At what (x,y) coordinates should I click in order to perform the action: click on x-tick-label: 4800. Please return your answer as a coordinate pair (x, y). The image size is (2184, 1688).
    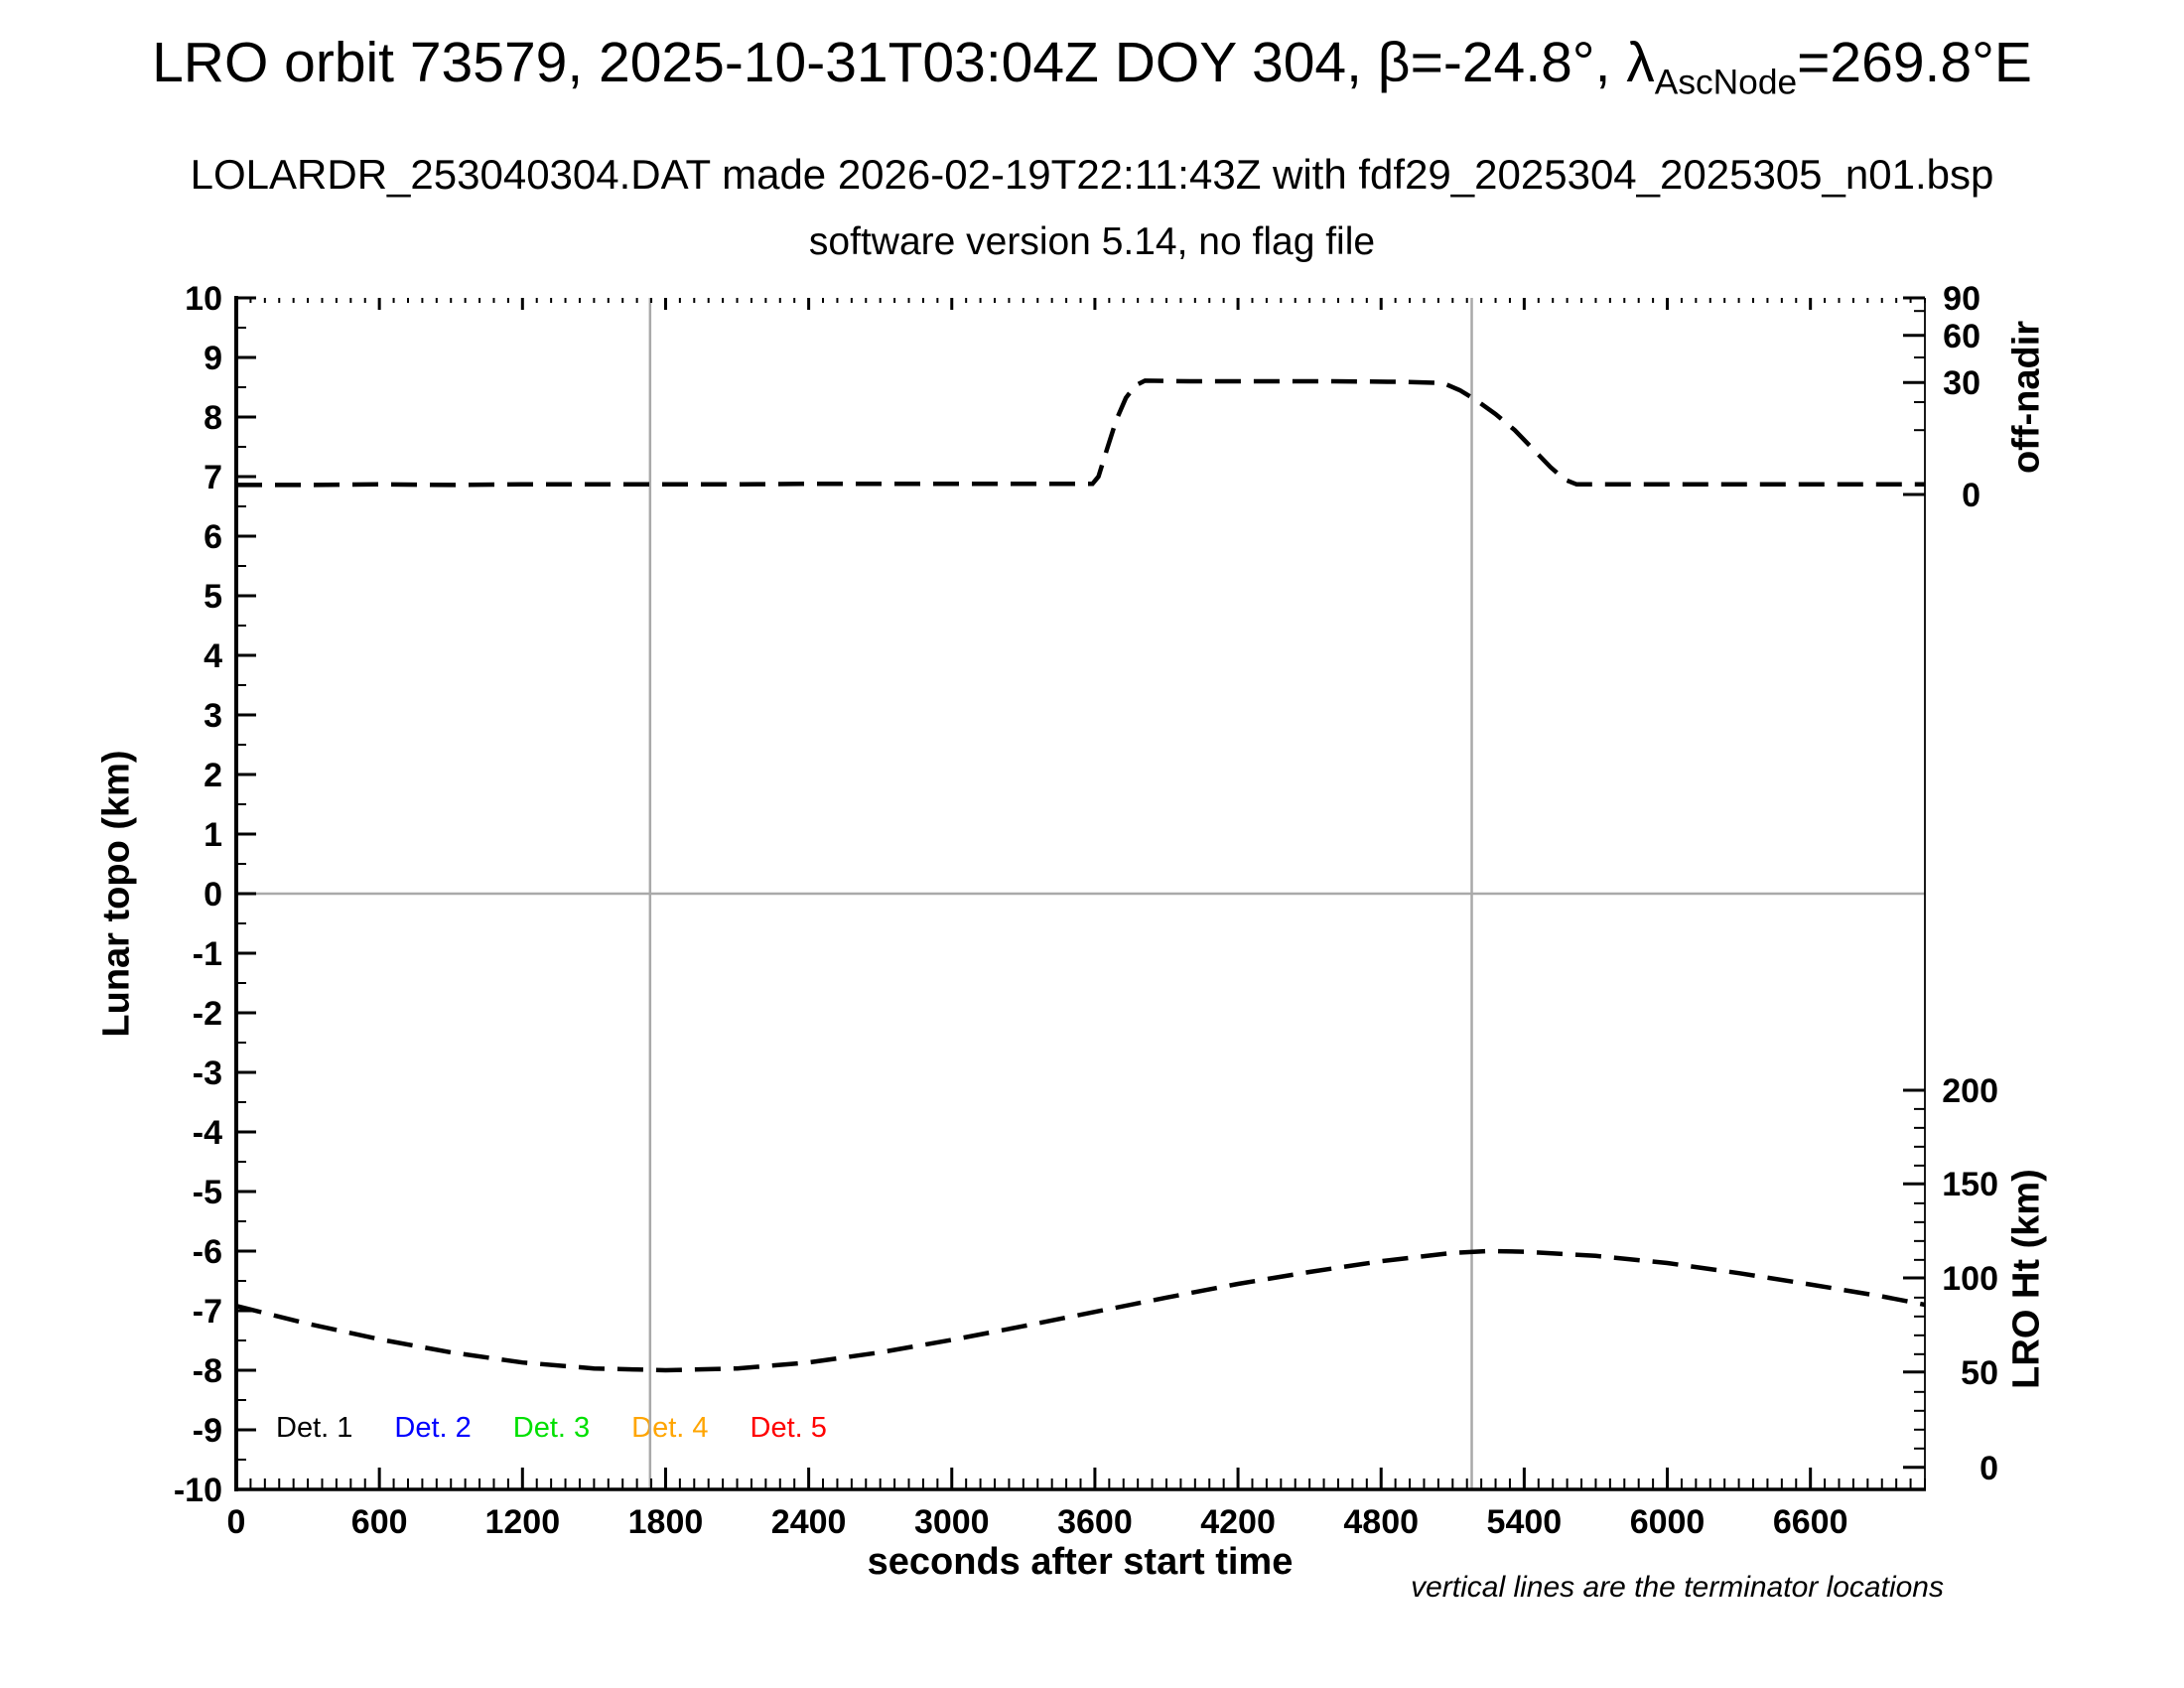
    Looking at the image, I should click on (1381, 1522).